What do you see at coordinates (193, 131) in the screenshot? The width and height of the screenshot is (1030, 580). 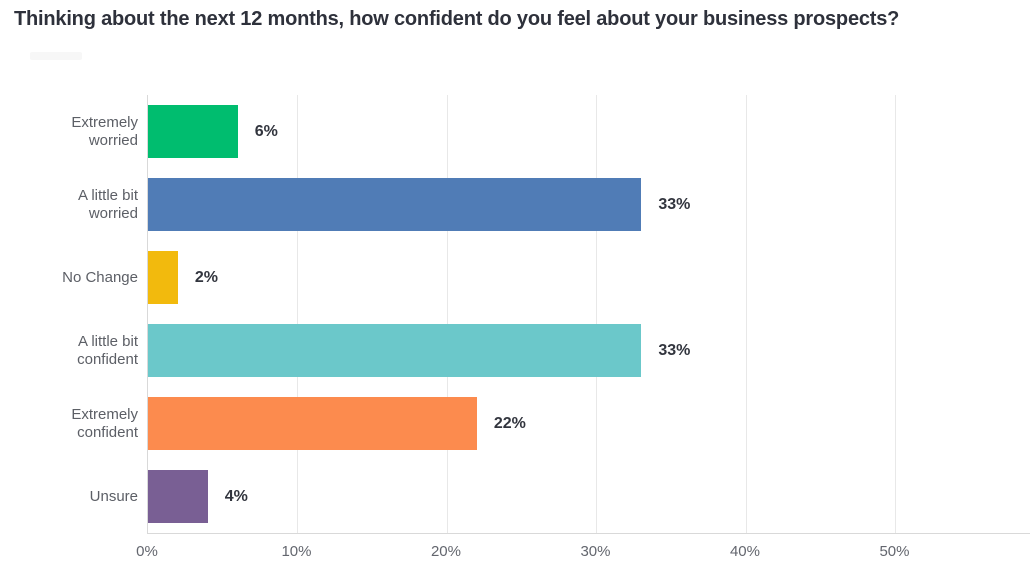 I see `bar-extremely-worried` at bounding box center [193, 131].